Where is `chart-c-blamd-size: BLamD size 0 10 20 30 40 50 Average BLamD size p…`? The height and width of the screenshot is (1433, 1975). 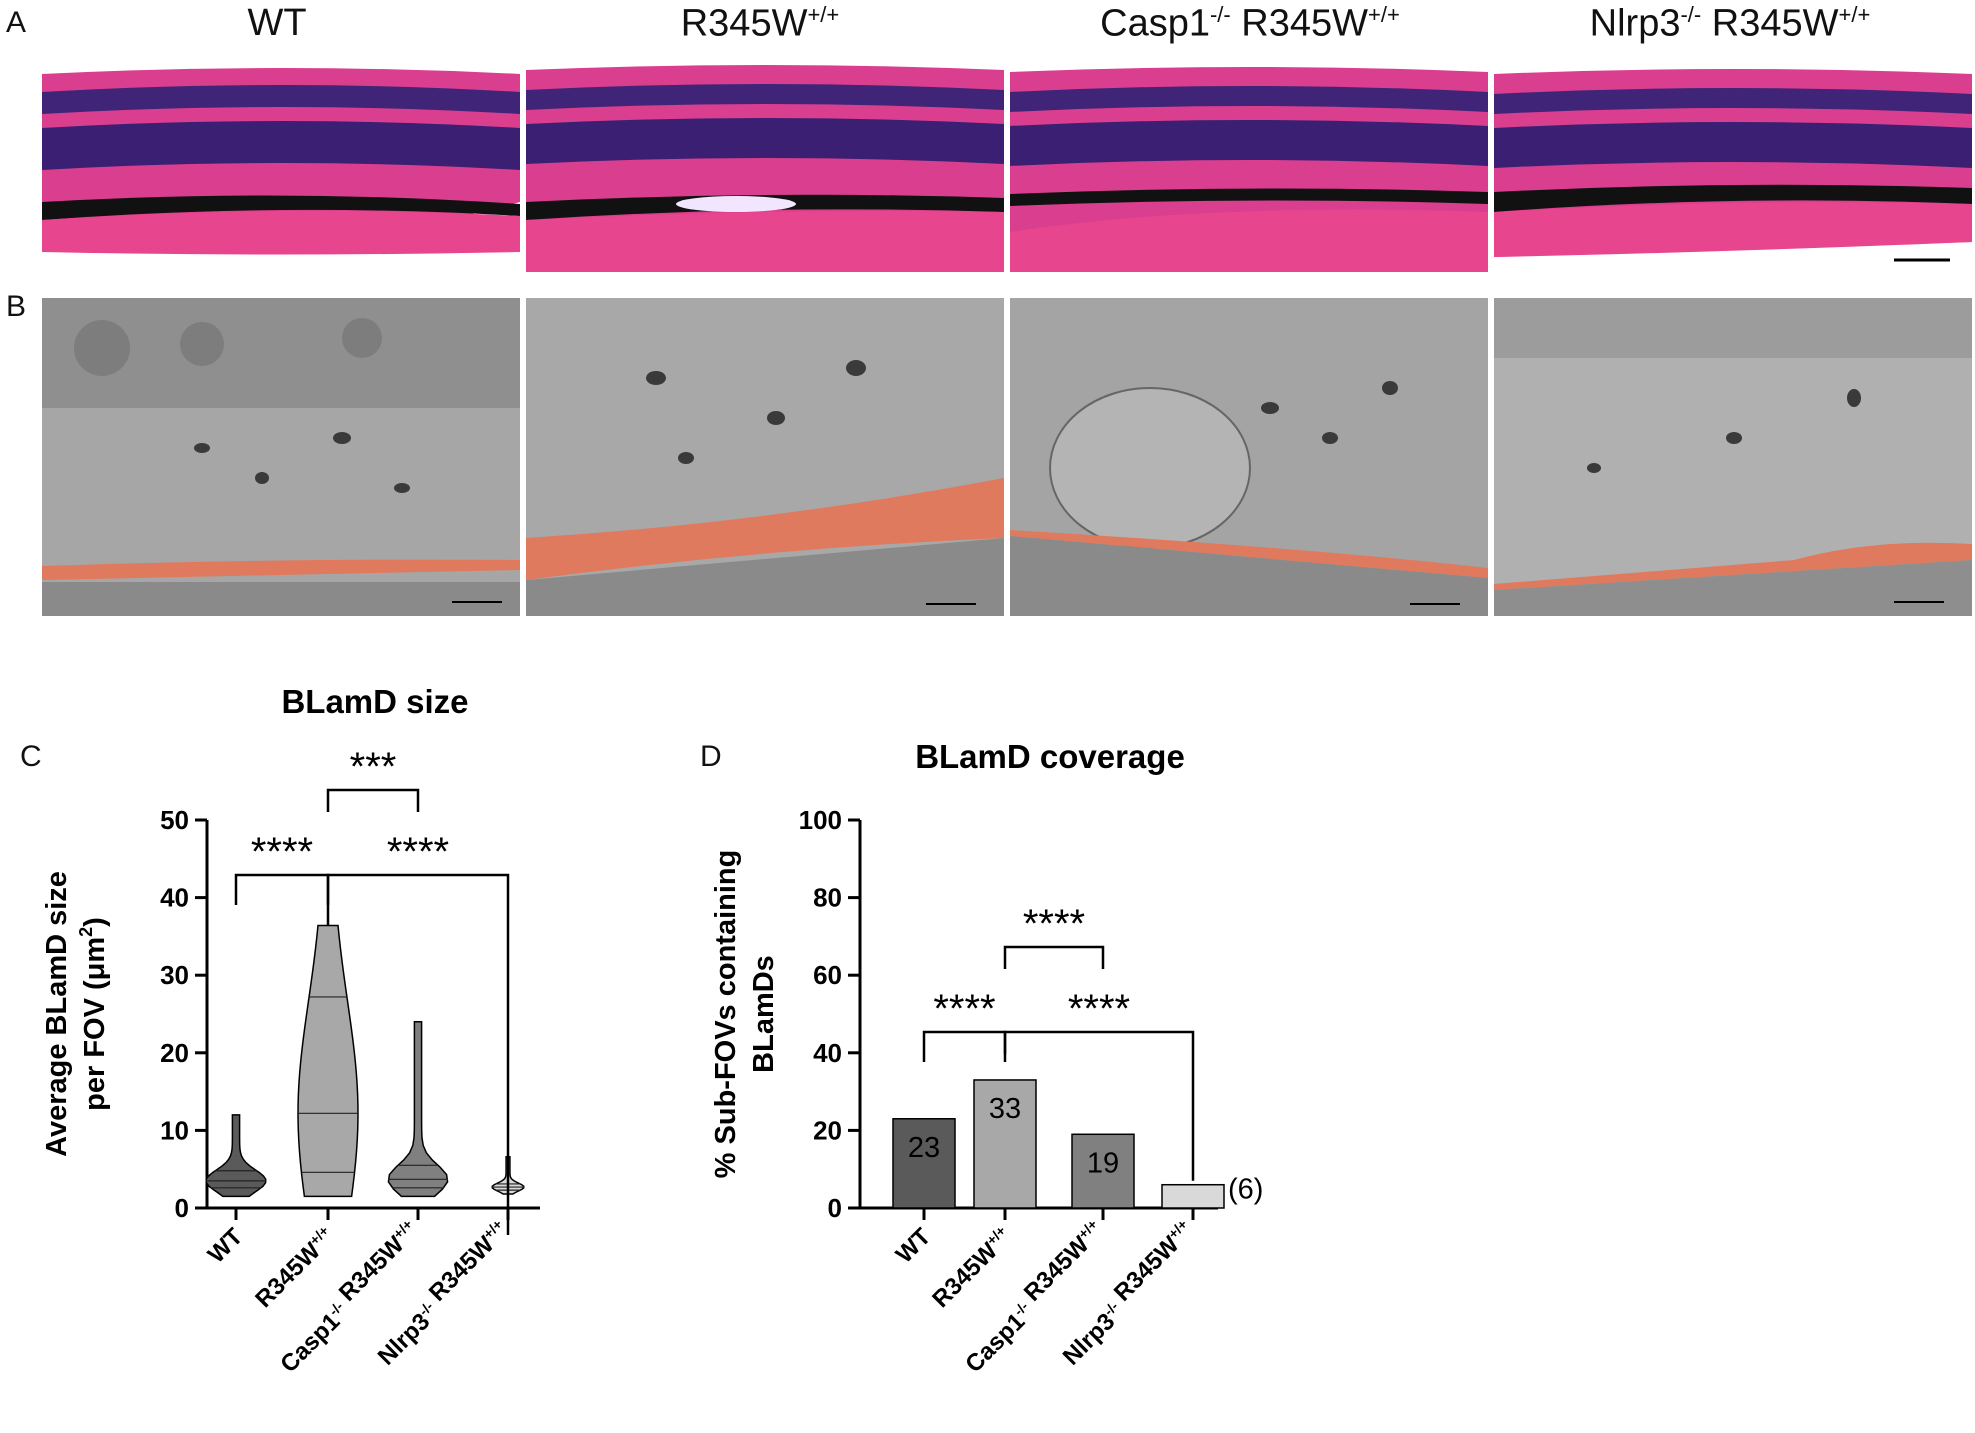 chart-c-blamd-size: BLamD size 0 10 20 30 40 50 Average BLamD size p… is located at coordinates (290, 1030).